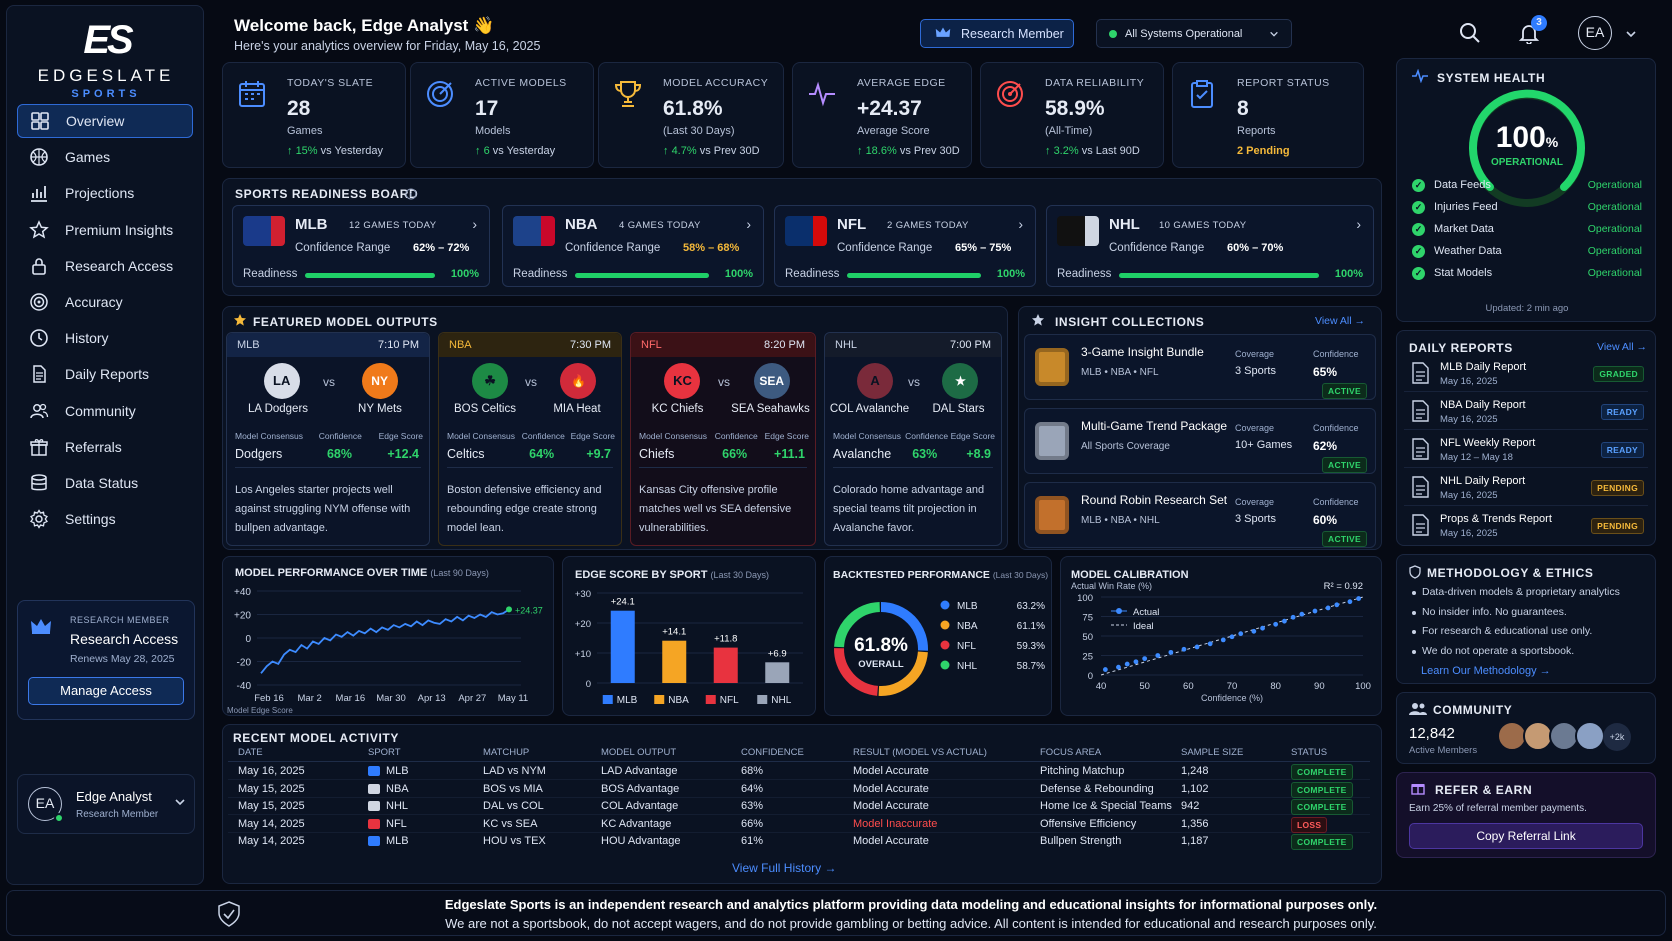  I want to click on report-row: NFL Weekly Report May 12 – May 18 READY, so click(1526, 451).